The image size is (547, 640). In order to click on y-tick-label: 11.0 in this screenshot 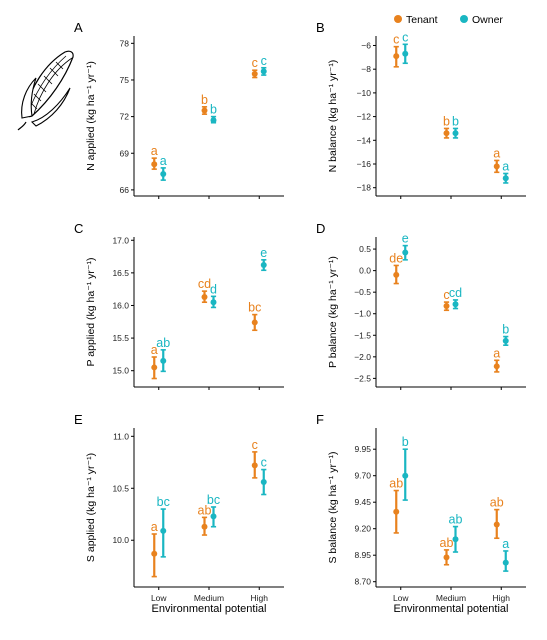, I will do `click(121, 436)`.